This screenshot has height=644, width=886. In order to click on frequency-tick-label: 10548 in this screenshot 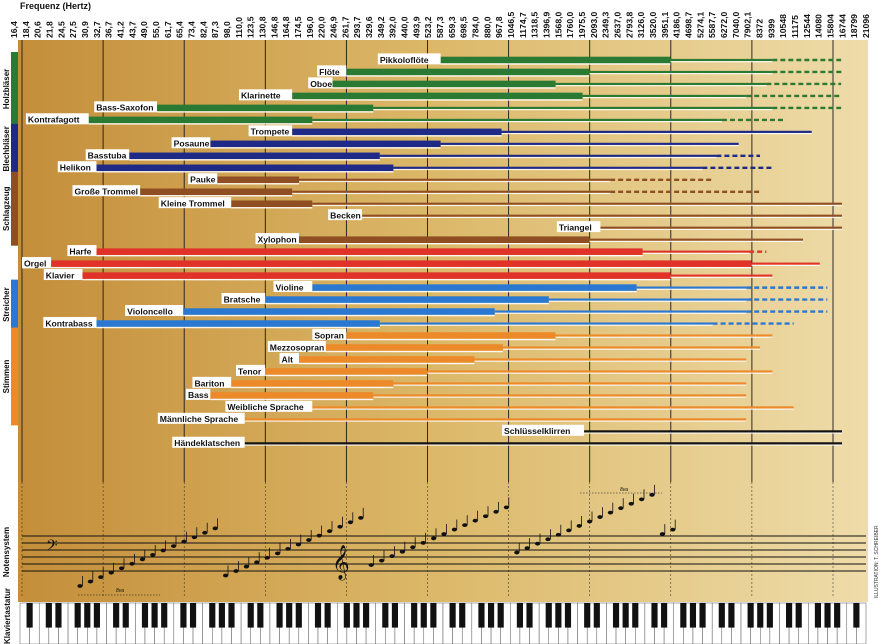, I will do `click(783, 26)`.